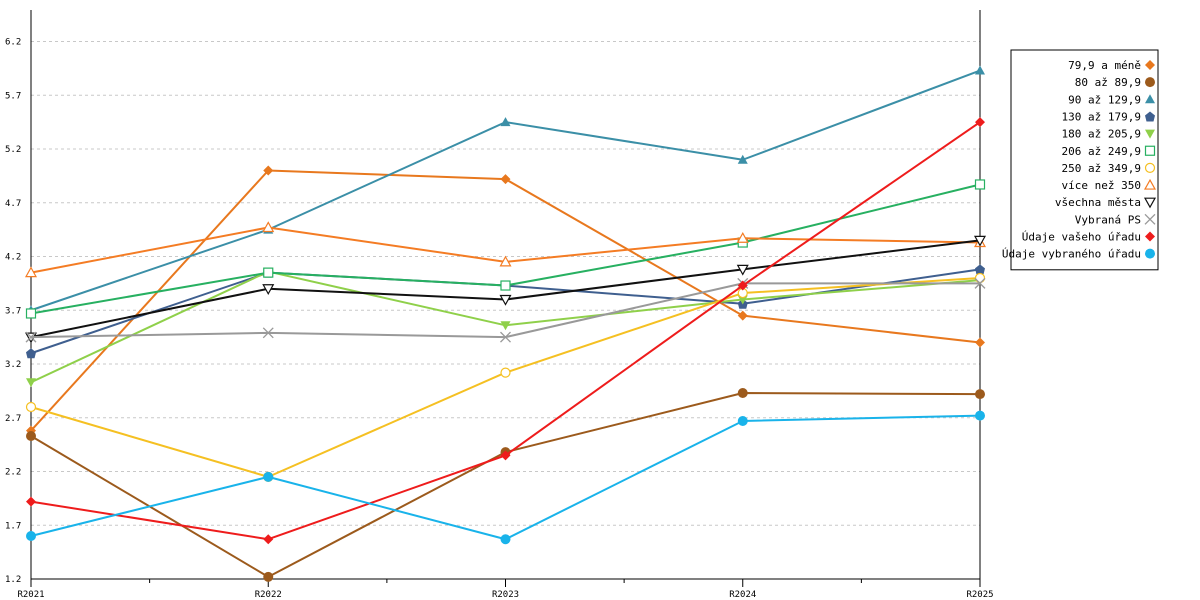 This screenshot has height=600, width=1200. Describe the element at coordinates (1101, 185) in the screenshot. I see `legend-label: více než 350` at that location.